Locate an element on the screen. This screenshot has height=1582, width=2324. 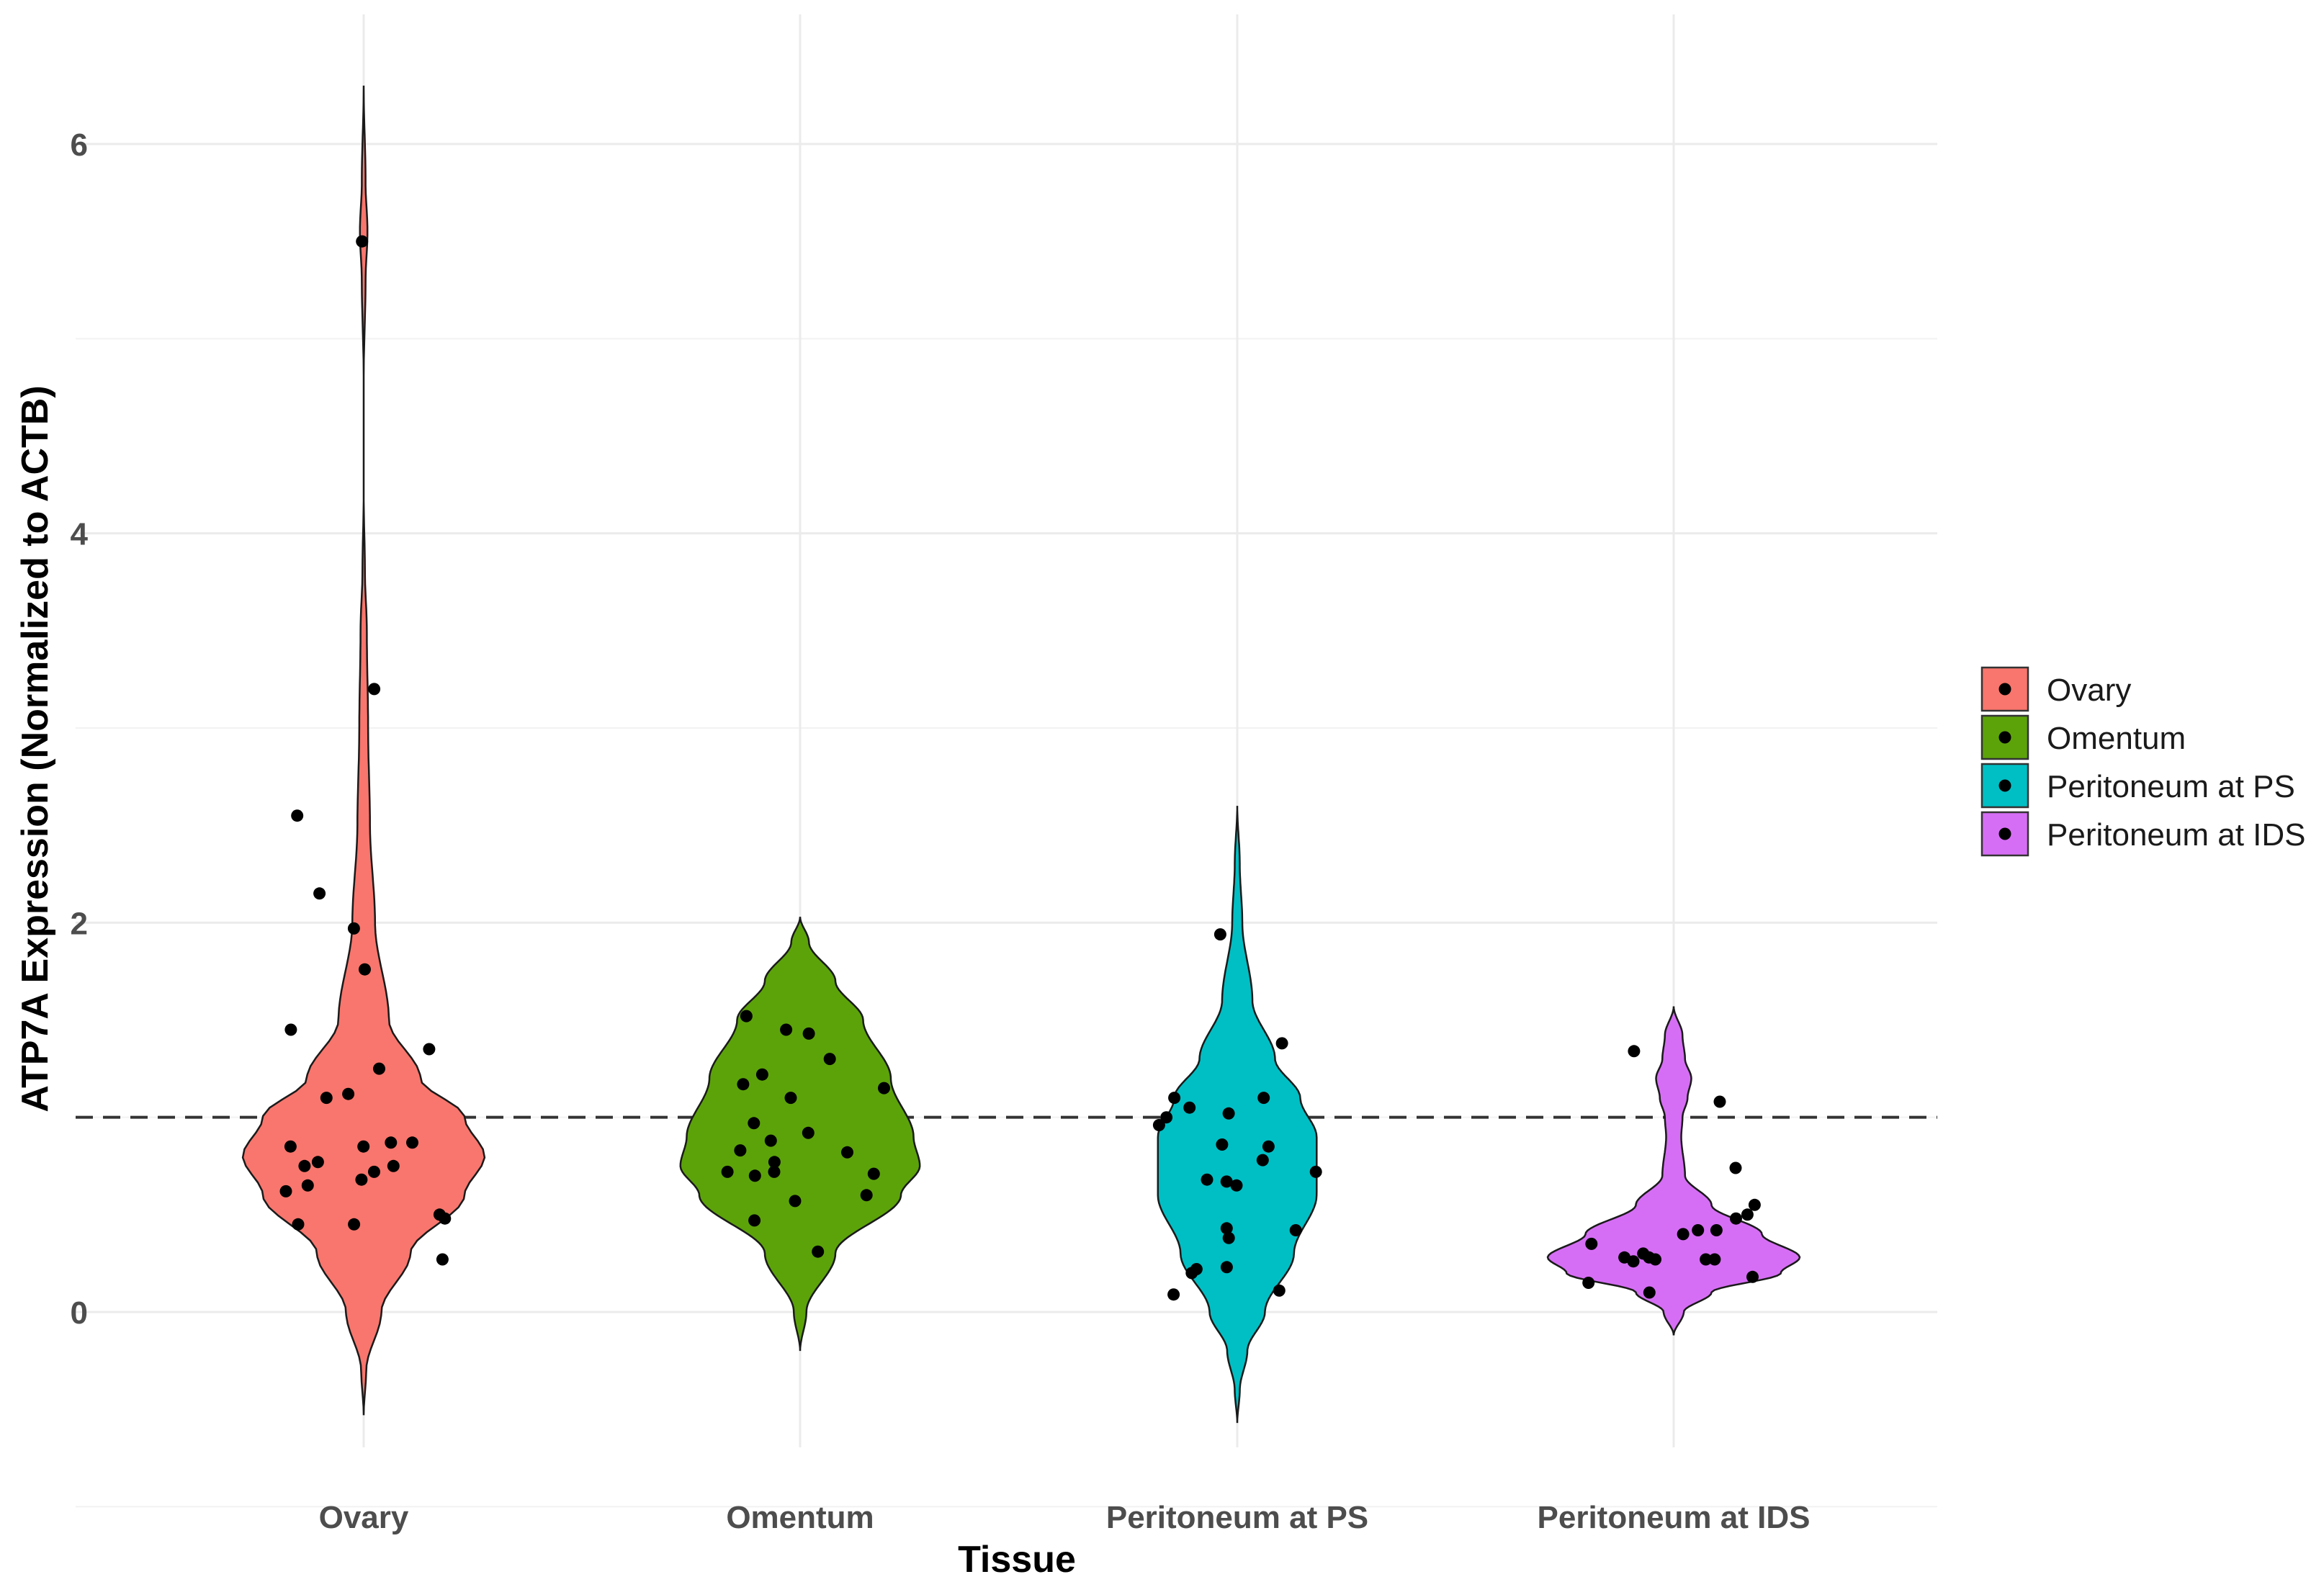
x-tick-label: Peritoneum at PS is located at coordinates (1237, 1518).